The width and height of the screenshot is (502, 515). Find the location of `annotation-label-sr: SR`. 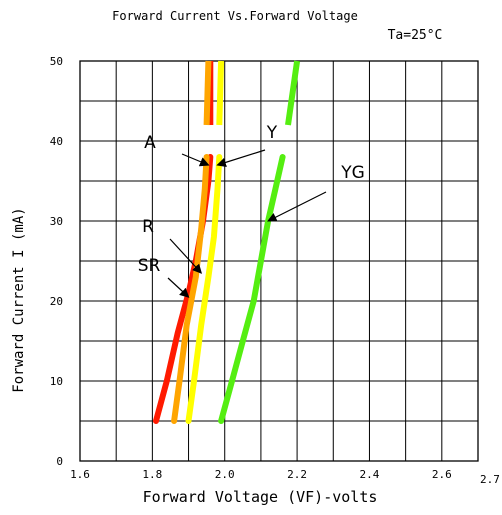

annotation-label-sr: SR is located at coordinates (149, 266).